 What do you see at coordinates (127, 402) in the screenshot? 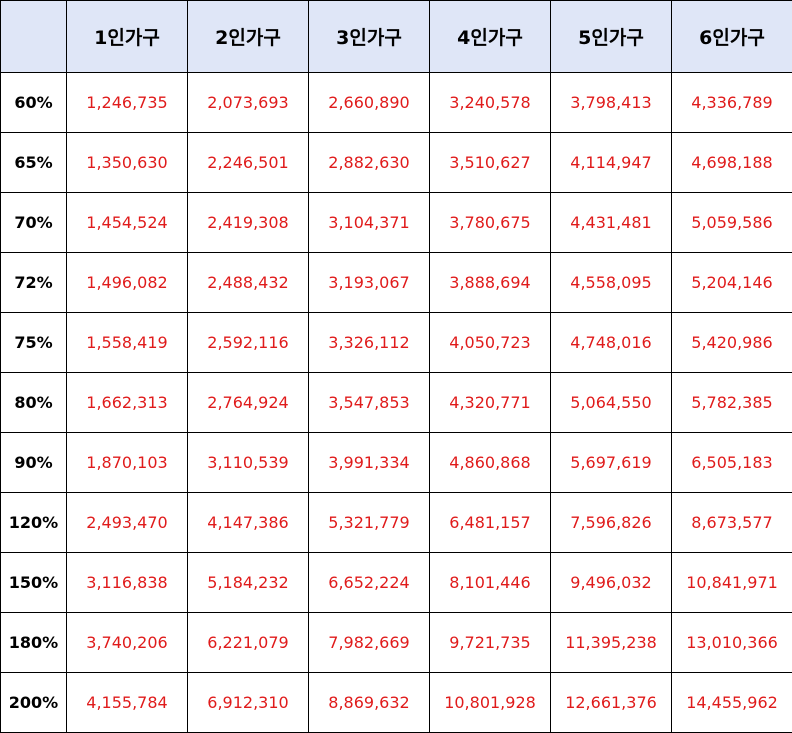
I see `value-cell: 1,662,313` at bounding box center [127, 402].